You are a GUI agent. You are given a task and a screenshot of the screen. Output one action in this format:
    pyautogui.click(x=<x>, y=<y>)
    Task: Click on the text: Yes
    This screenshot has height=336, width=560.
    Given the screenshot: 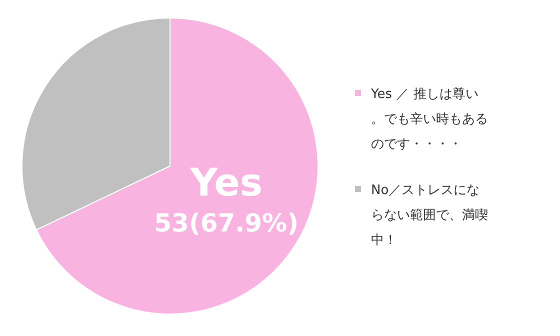 What is the action you would take?
    pyautogui.click(x=226, y=182)
    